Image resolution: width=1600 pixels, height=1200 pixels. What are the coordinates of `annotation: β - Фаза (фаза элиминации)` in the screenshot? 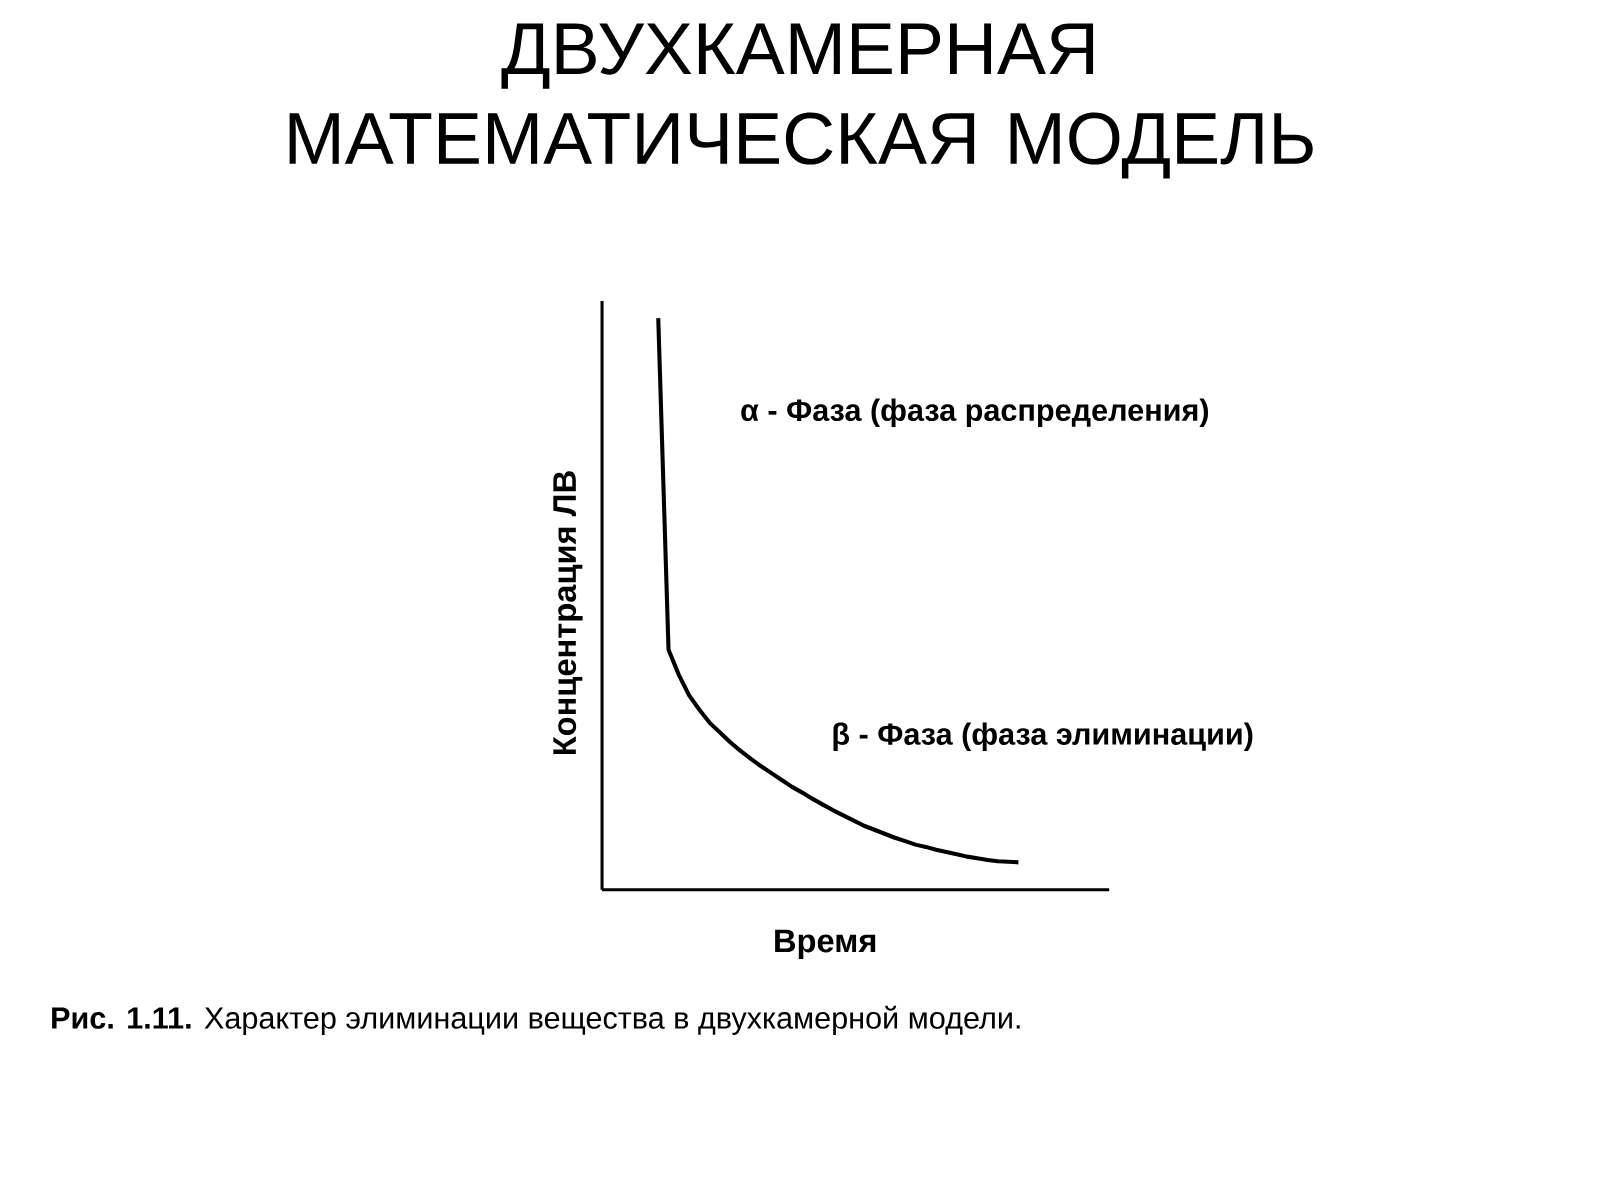 It's located at (1043, 736).